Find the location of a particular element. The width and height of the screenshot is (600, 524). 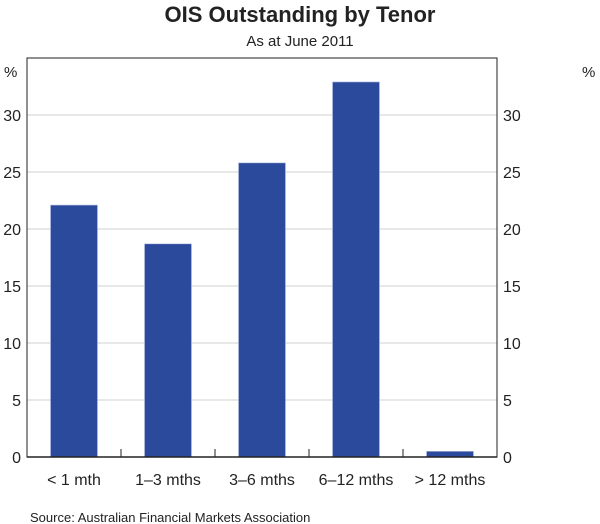

y-tick-label-right: 15 is located at coordinates (512, 287).